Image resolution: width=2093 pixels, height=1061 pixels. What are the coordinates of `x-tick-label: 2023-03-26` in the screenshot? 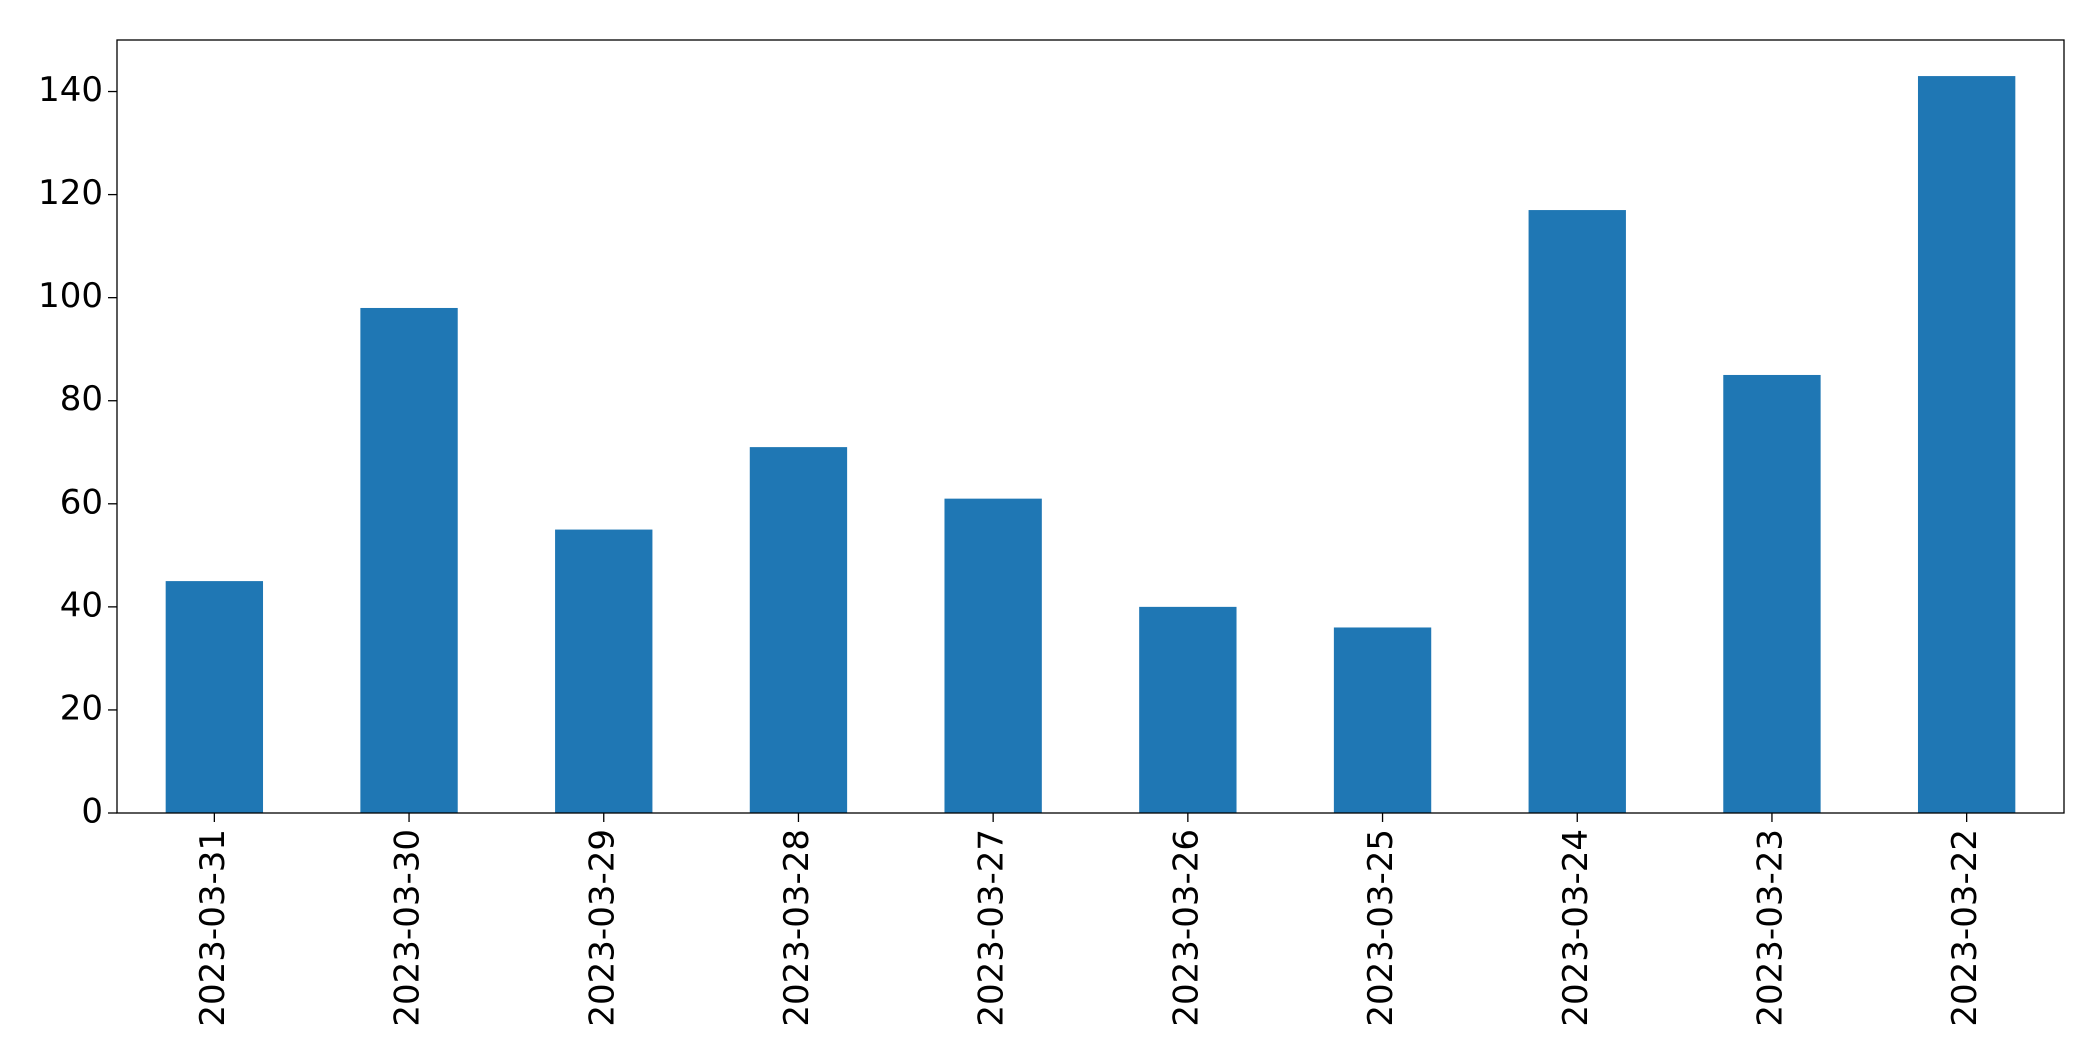 It's located at (1186, 928).